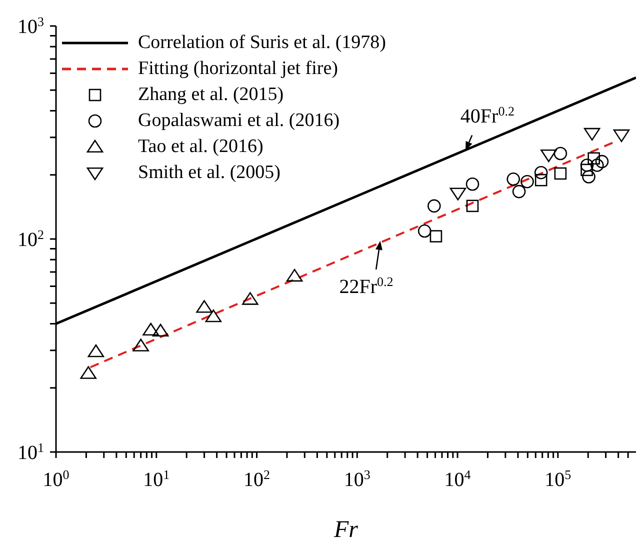 The width and height of the screenshot is (638, 541). Describe the element at coordinates (31, 26) in the screenshot. I see `y-tick-label: 10$^{3}$` at that location.